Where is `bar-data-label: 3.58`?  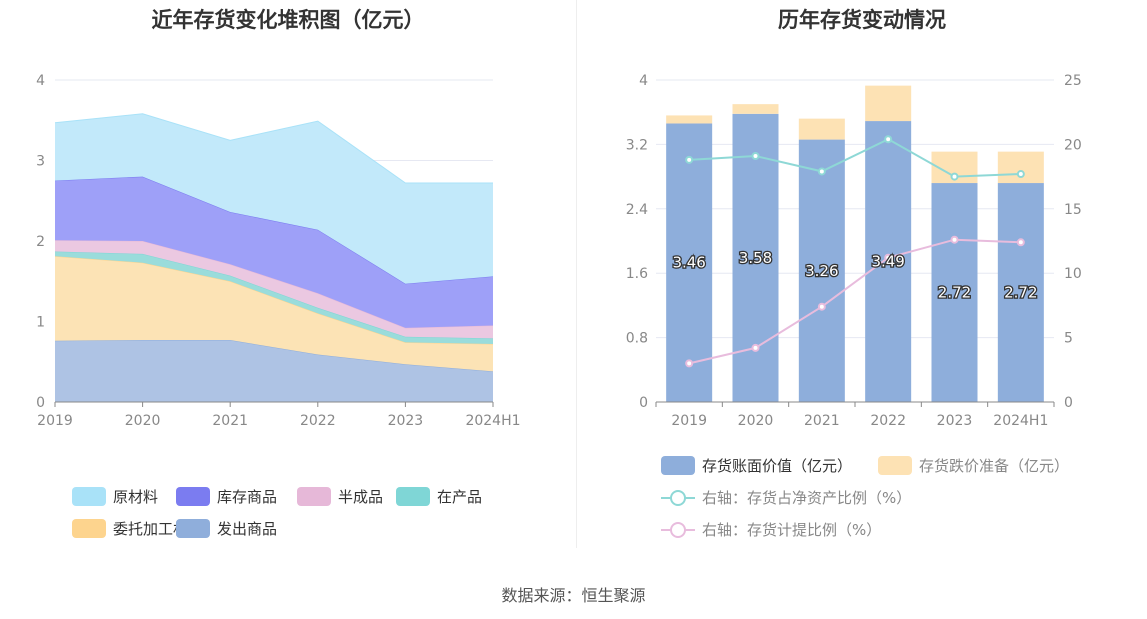 bar-data-label: 3.58 is located at coordinates (755, 258).